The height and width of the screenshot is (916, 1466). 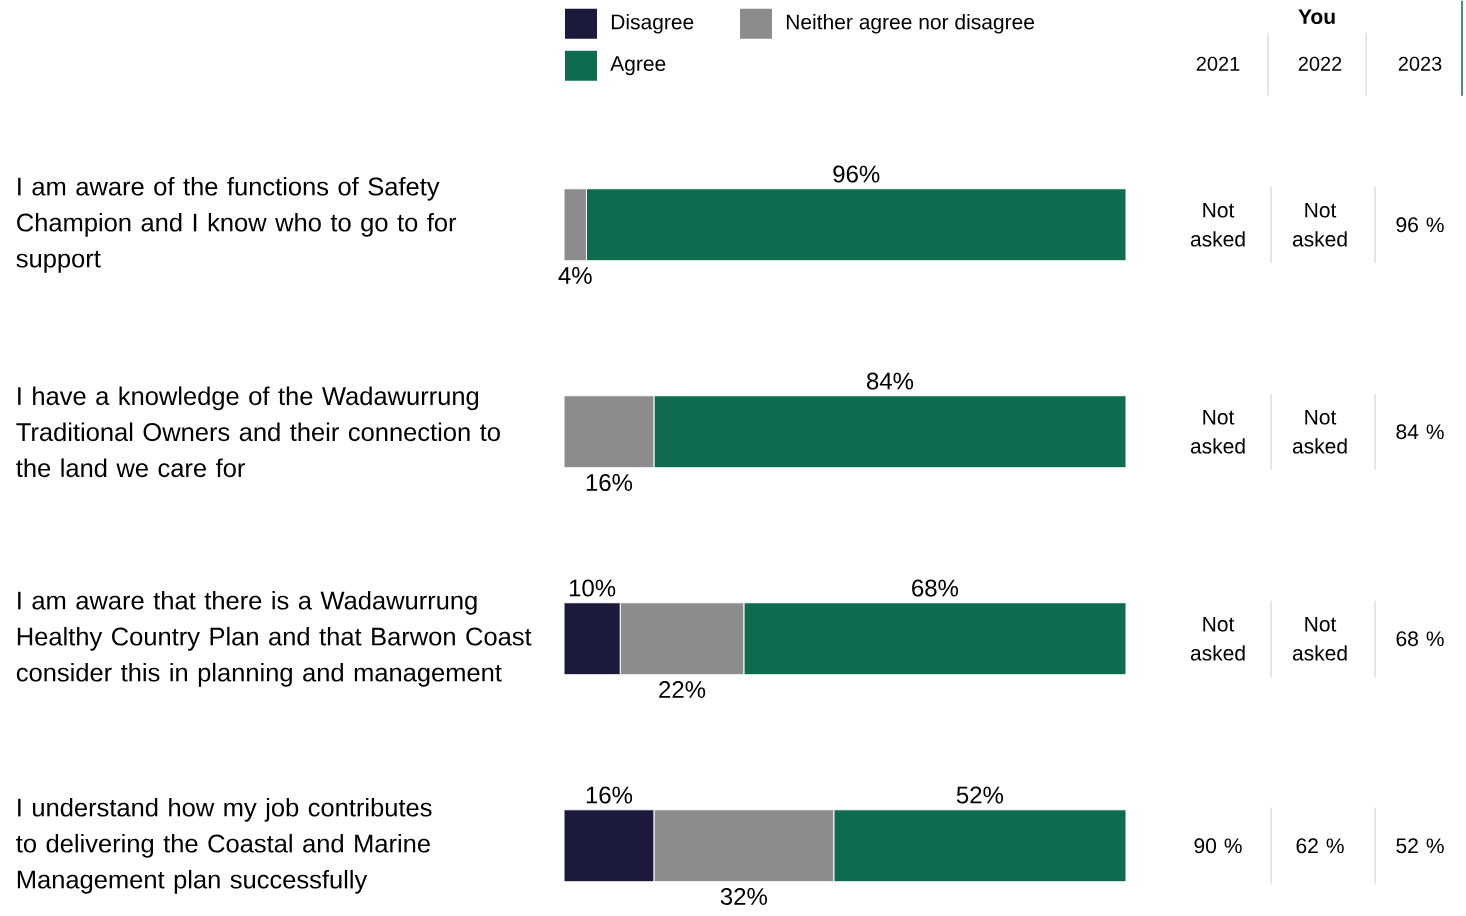 I want to click on text: You, so click(x=1316, y=17).